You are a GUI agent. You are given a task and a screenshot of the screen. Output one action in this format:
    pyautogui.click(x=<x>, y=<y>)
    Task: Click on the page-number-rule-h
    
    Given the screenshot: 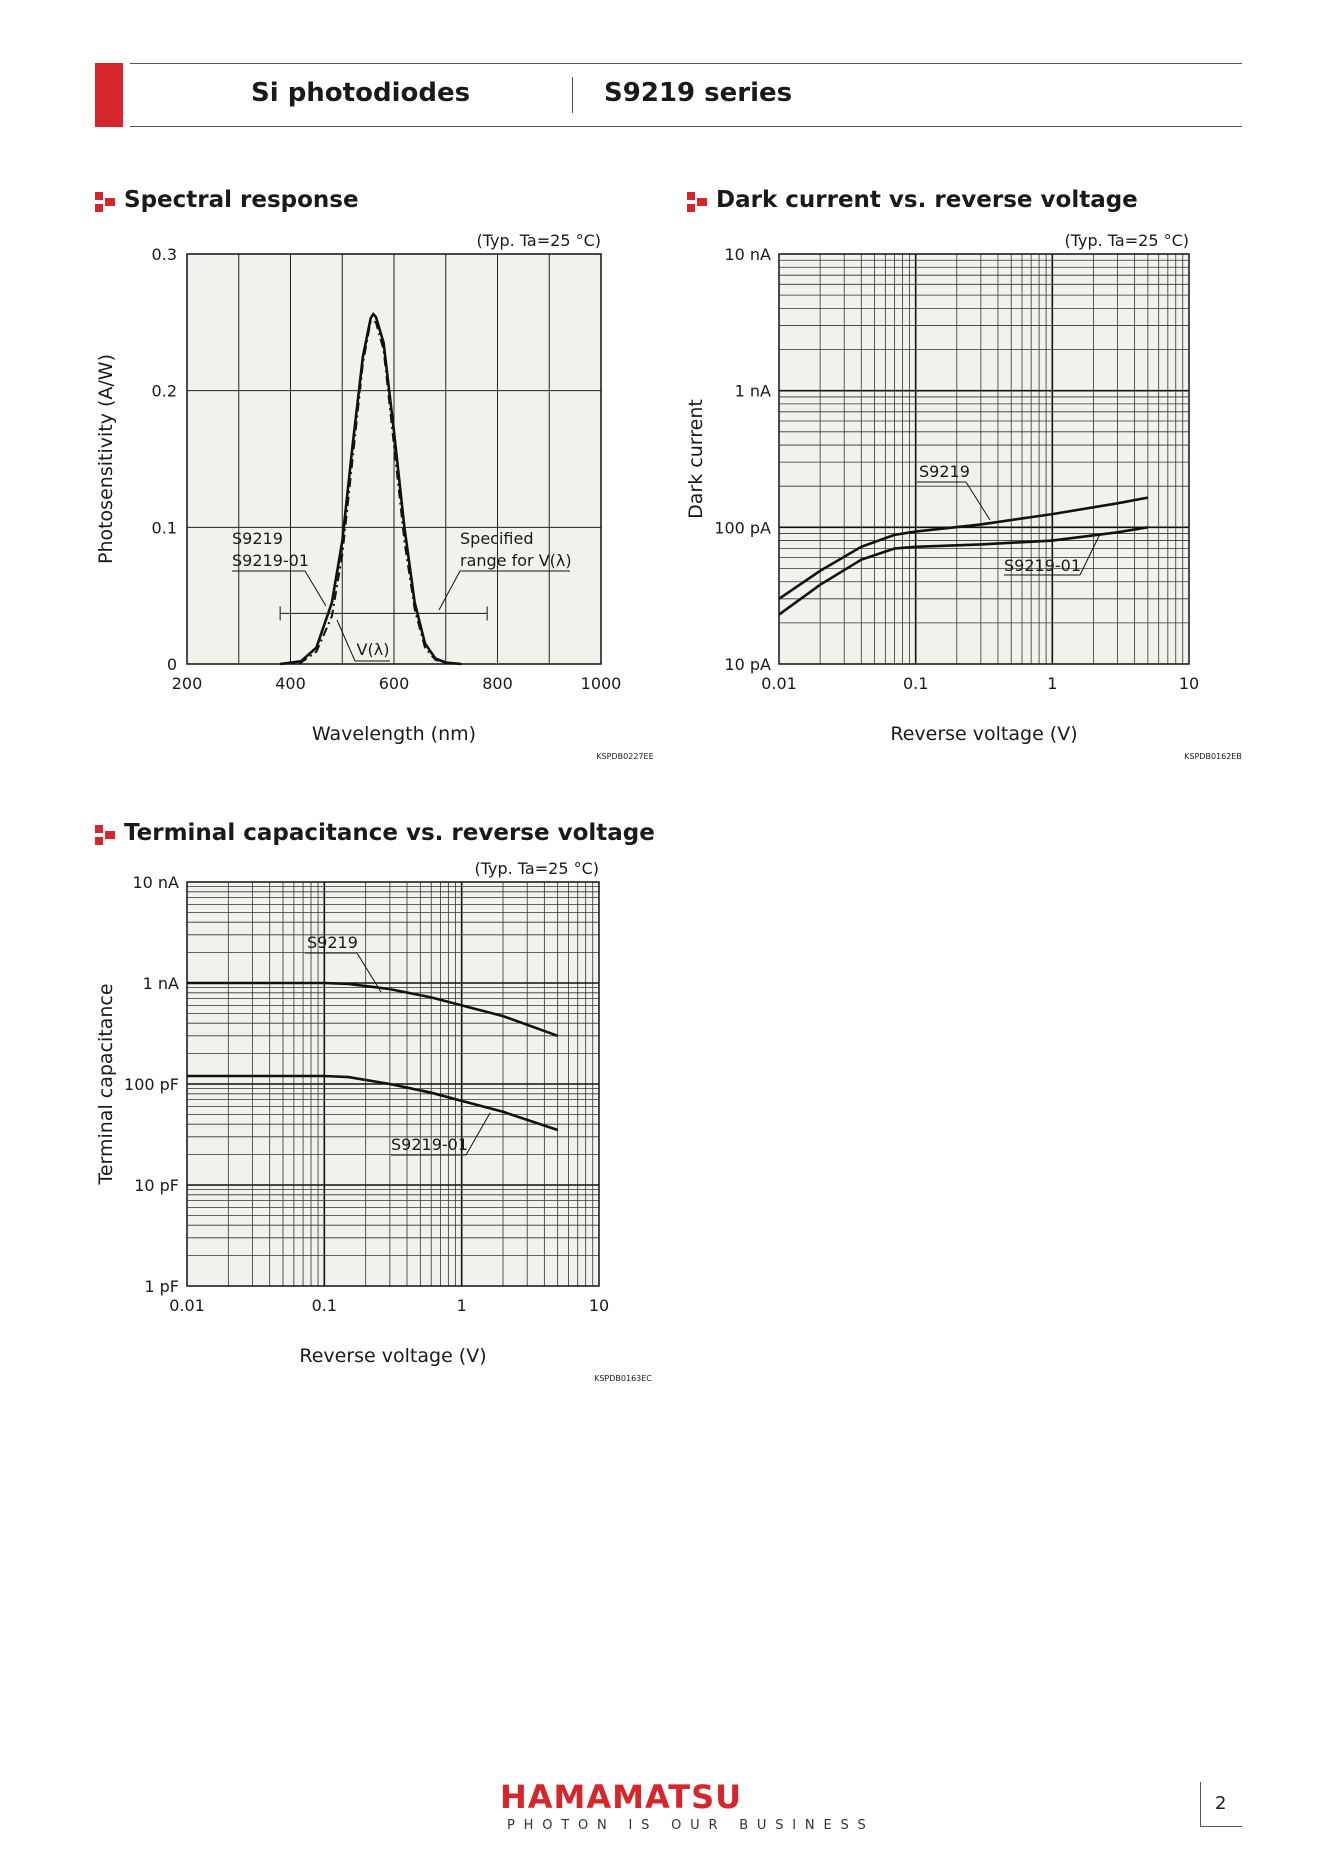 What is the action you would take?
    pyautogui.click(x=1221, y=1826)
    